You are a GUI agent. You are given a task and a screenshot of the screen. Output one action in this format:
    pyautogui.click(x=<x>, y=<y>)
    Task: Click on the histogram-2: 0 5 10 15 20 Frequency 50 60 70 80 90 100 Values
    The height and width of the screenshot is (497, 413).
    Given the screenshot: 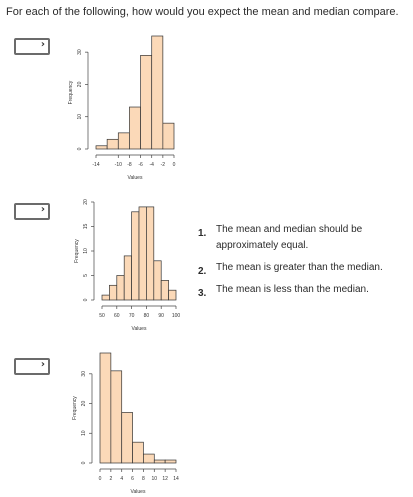 What is the action you would take?
    pyautogui.click(x=127, y=265)
    